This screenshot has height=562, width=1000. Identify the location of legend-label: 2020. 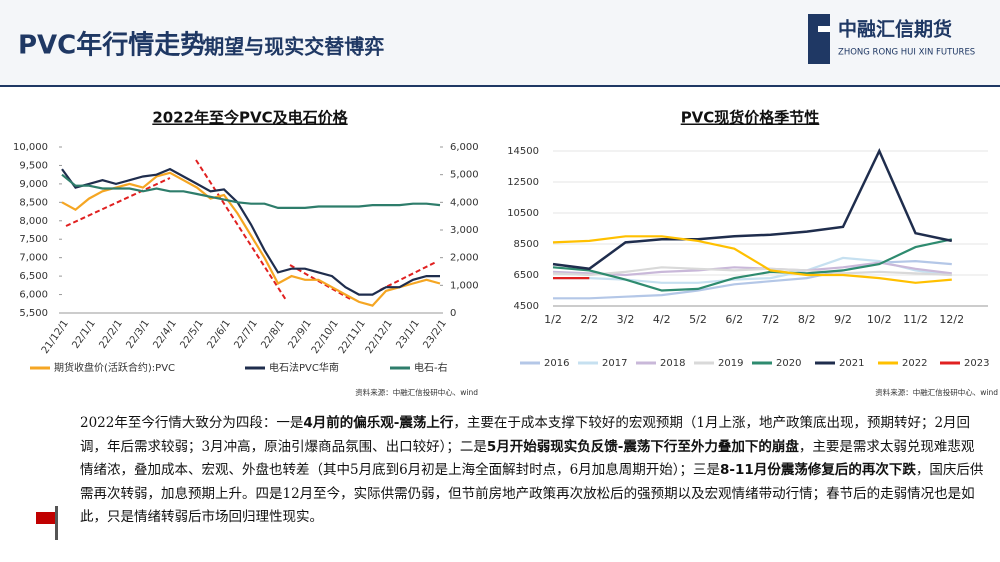
(788, 363).